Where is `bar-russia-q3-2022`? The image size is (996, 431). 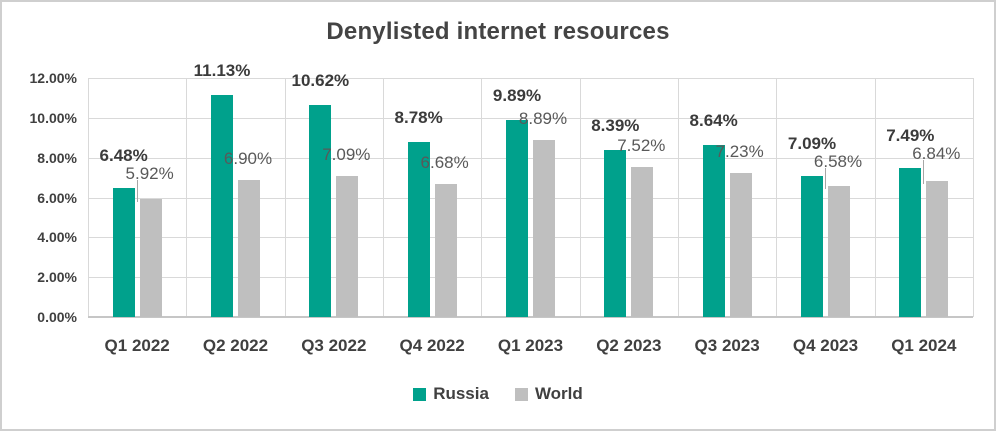 bar-russia-q3-2022 is located at coordinates (320, 211).